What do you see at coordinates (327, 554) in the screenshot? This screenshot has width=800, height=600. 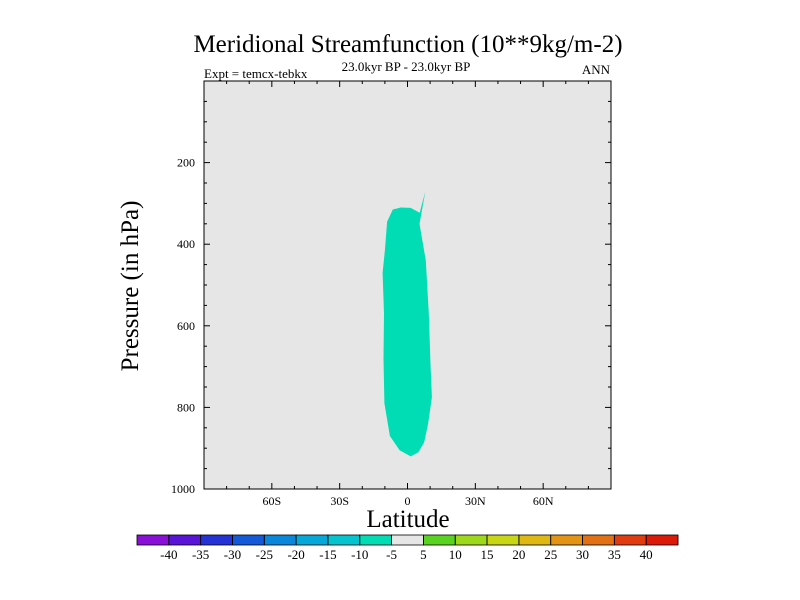 I see `colorbar-label: -15` at bounding box center [327, 554].